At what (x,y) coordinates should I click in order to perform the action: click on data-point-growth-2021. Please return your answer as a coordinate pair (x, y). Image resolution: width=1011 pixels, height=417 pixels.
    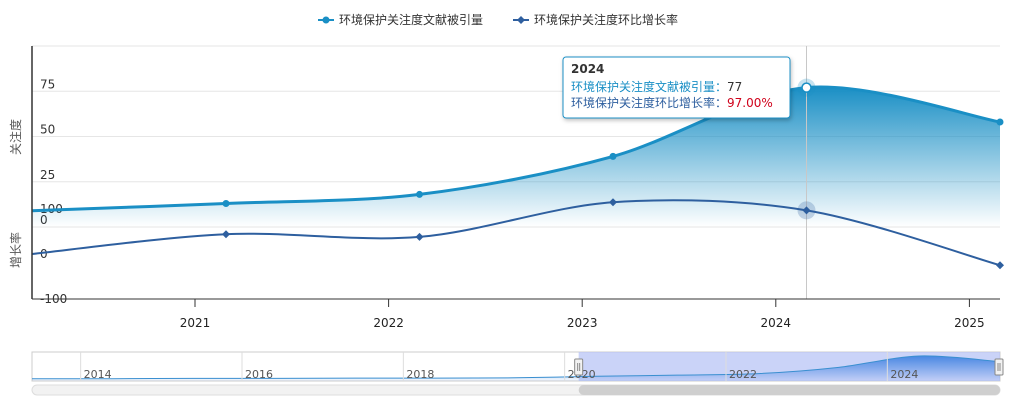
    Looking at the image, I should click on (226, 234).